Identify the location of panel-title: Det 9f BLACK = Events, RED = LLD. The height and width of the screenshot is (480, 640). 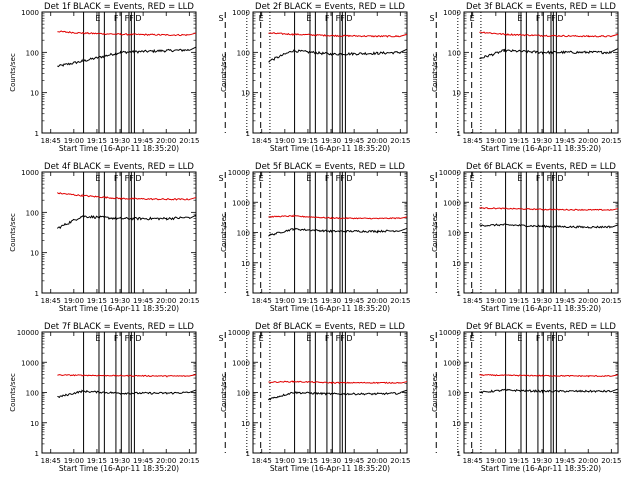
(541, 327).